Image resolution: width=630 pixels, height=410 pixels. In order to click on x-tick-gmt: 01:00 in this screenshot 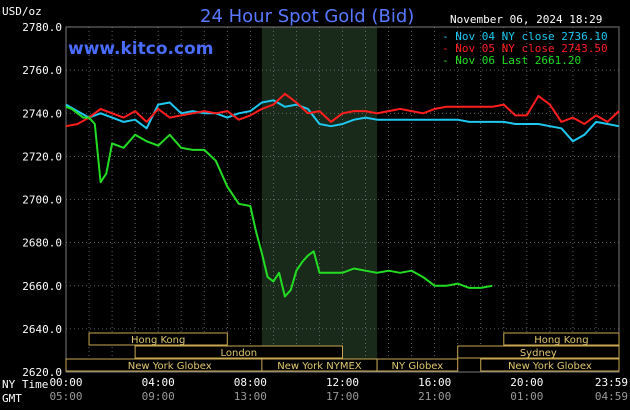, I will do `click(526, 396)`.